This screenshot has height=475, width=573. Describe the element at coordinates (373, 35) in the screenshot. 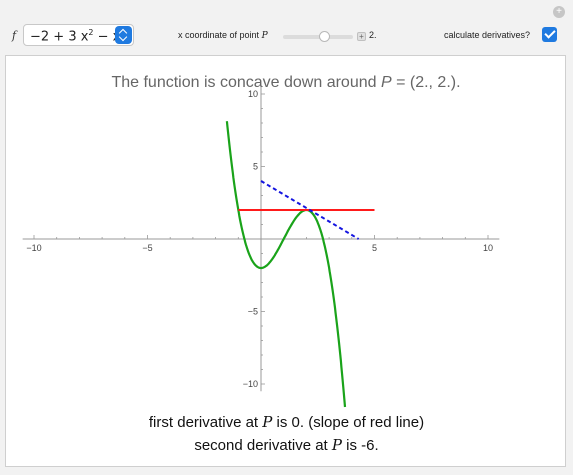

I see `slider-value: 2.` at that location.